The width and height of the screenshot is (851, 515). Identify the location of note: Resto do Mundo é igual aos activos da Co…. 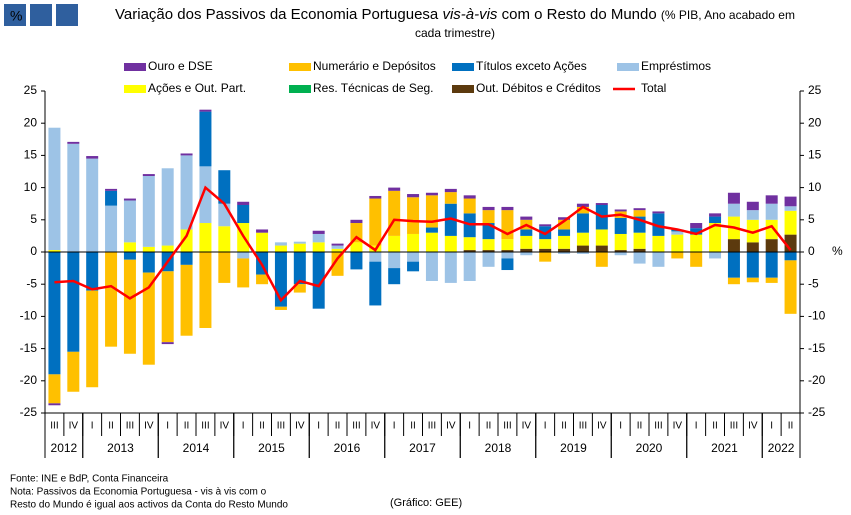
(149, 505).